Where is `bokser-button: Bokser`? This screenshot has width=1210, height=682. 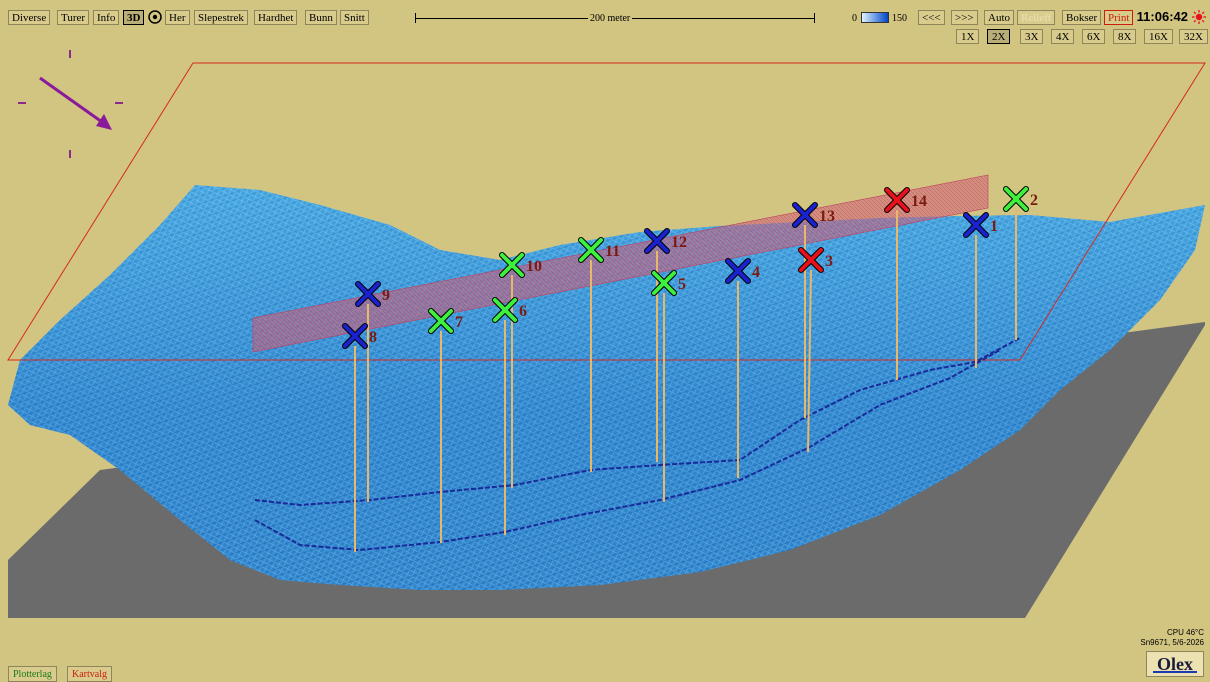
bokser-button: Bokser is located at coordinates (1082, 17).